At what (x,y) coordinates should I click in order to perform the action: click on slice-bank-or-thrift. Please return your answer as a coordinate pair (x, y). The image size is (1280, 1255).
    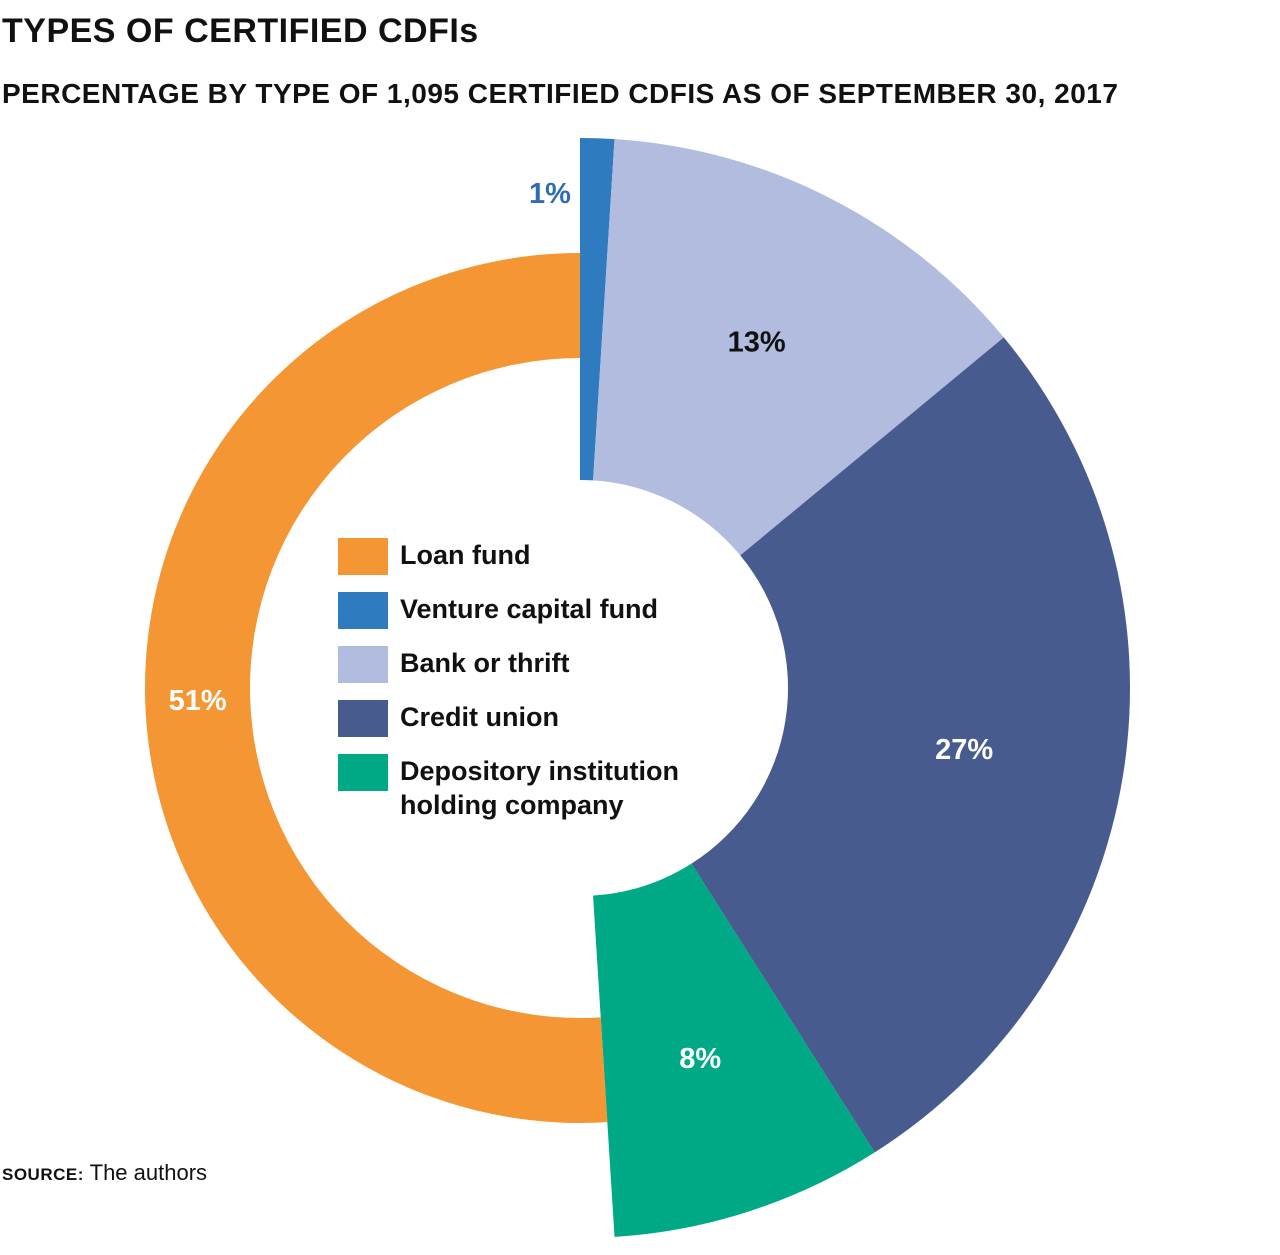
    Looking at the image, I should click on (798, 347).